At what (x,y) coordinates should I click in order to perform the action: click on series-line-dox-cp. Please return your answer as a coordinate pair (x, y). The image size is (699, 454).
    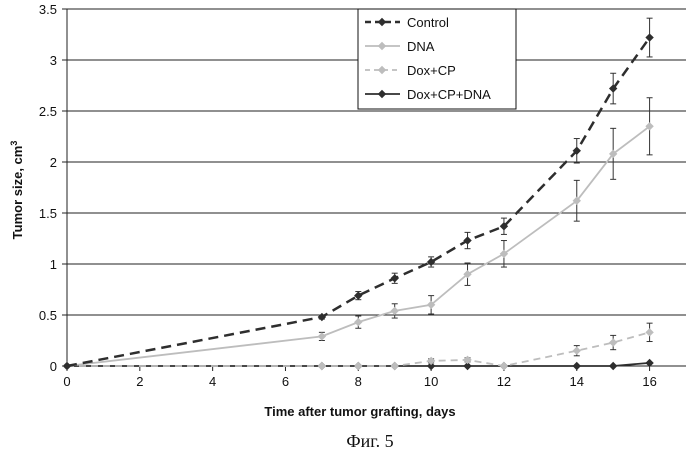
    Looking at the image, I should click on (358, 349).